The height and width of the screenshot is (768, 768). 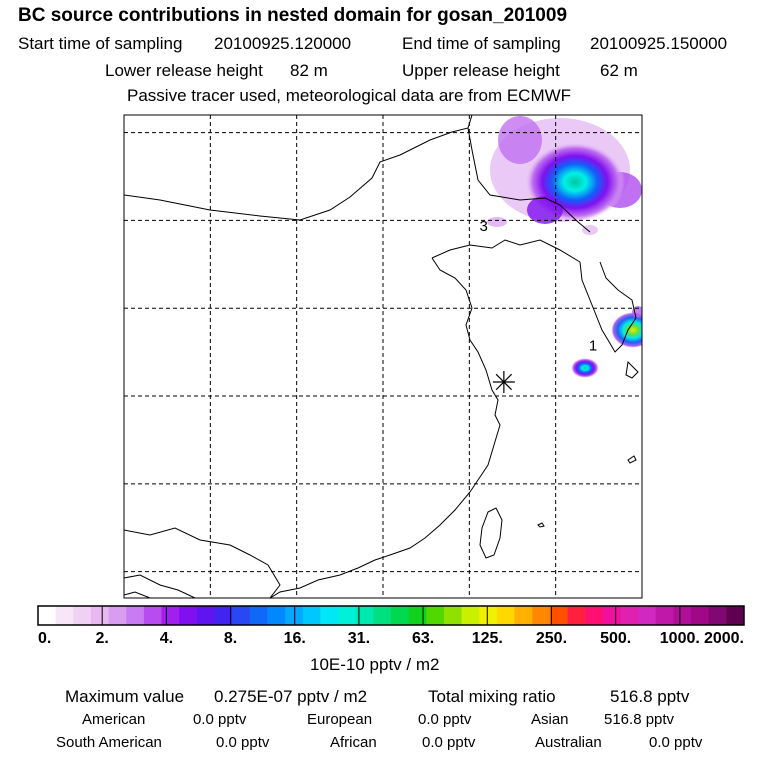 I want to click on total-mixing-value: 516.8 pptv, so click(x=650, y=696).